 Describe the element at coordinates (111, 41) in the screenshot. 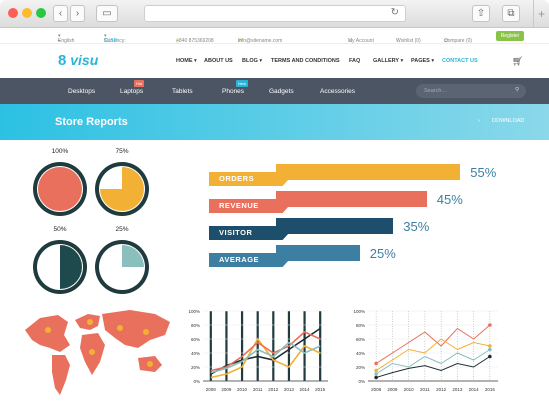

I see `currency-value: $USD` at that location.